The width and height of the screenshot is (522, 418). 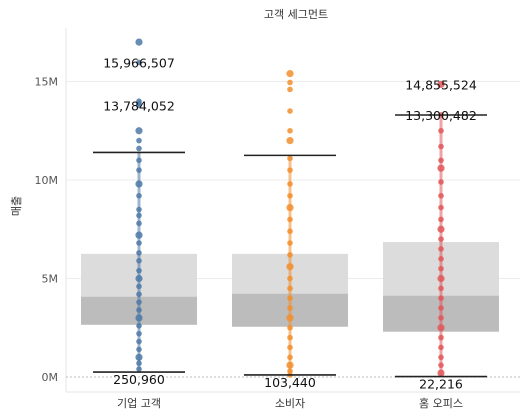 I want to click on y-tick-label: 15M, so click(x=47, y=82).